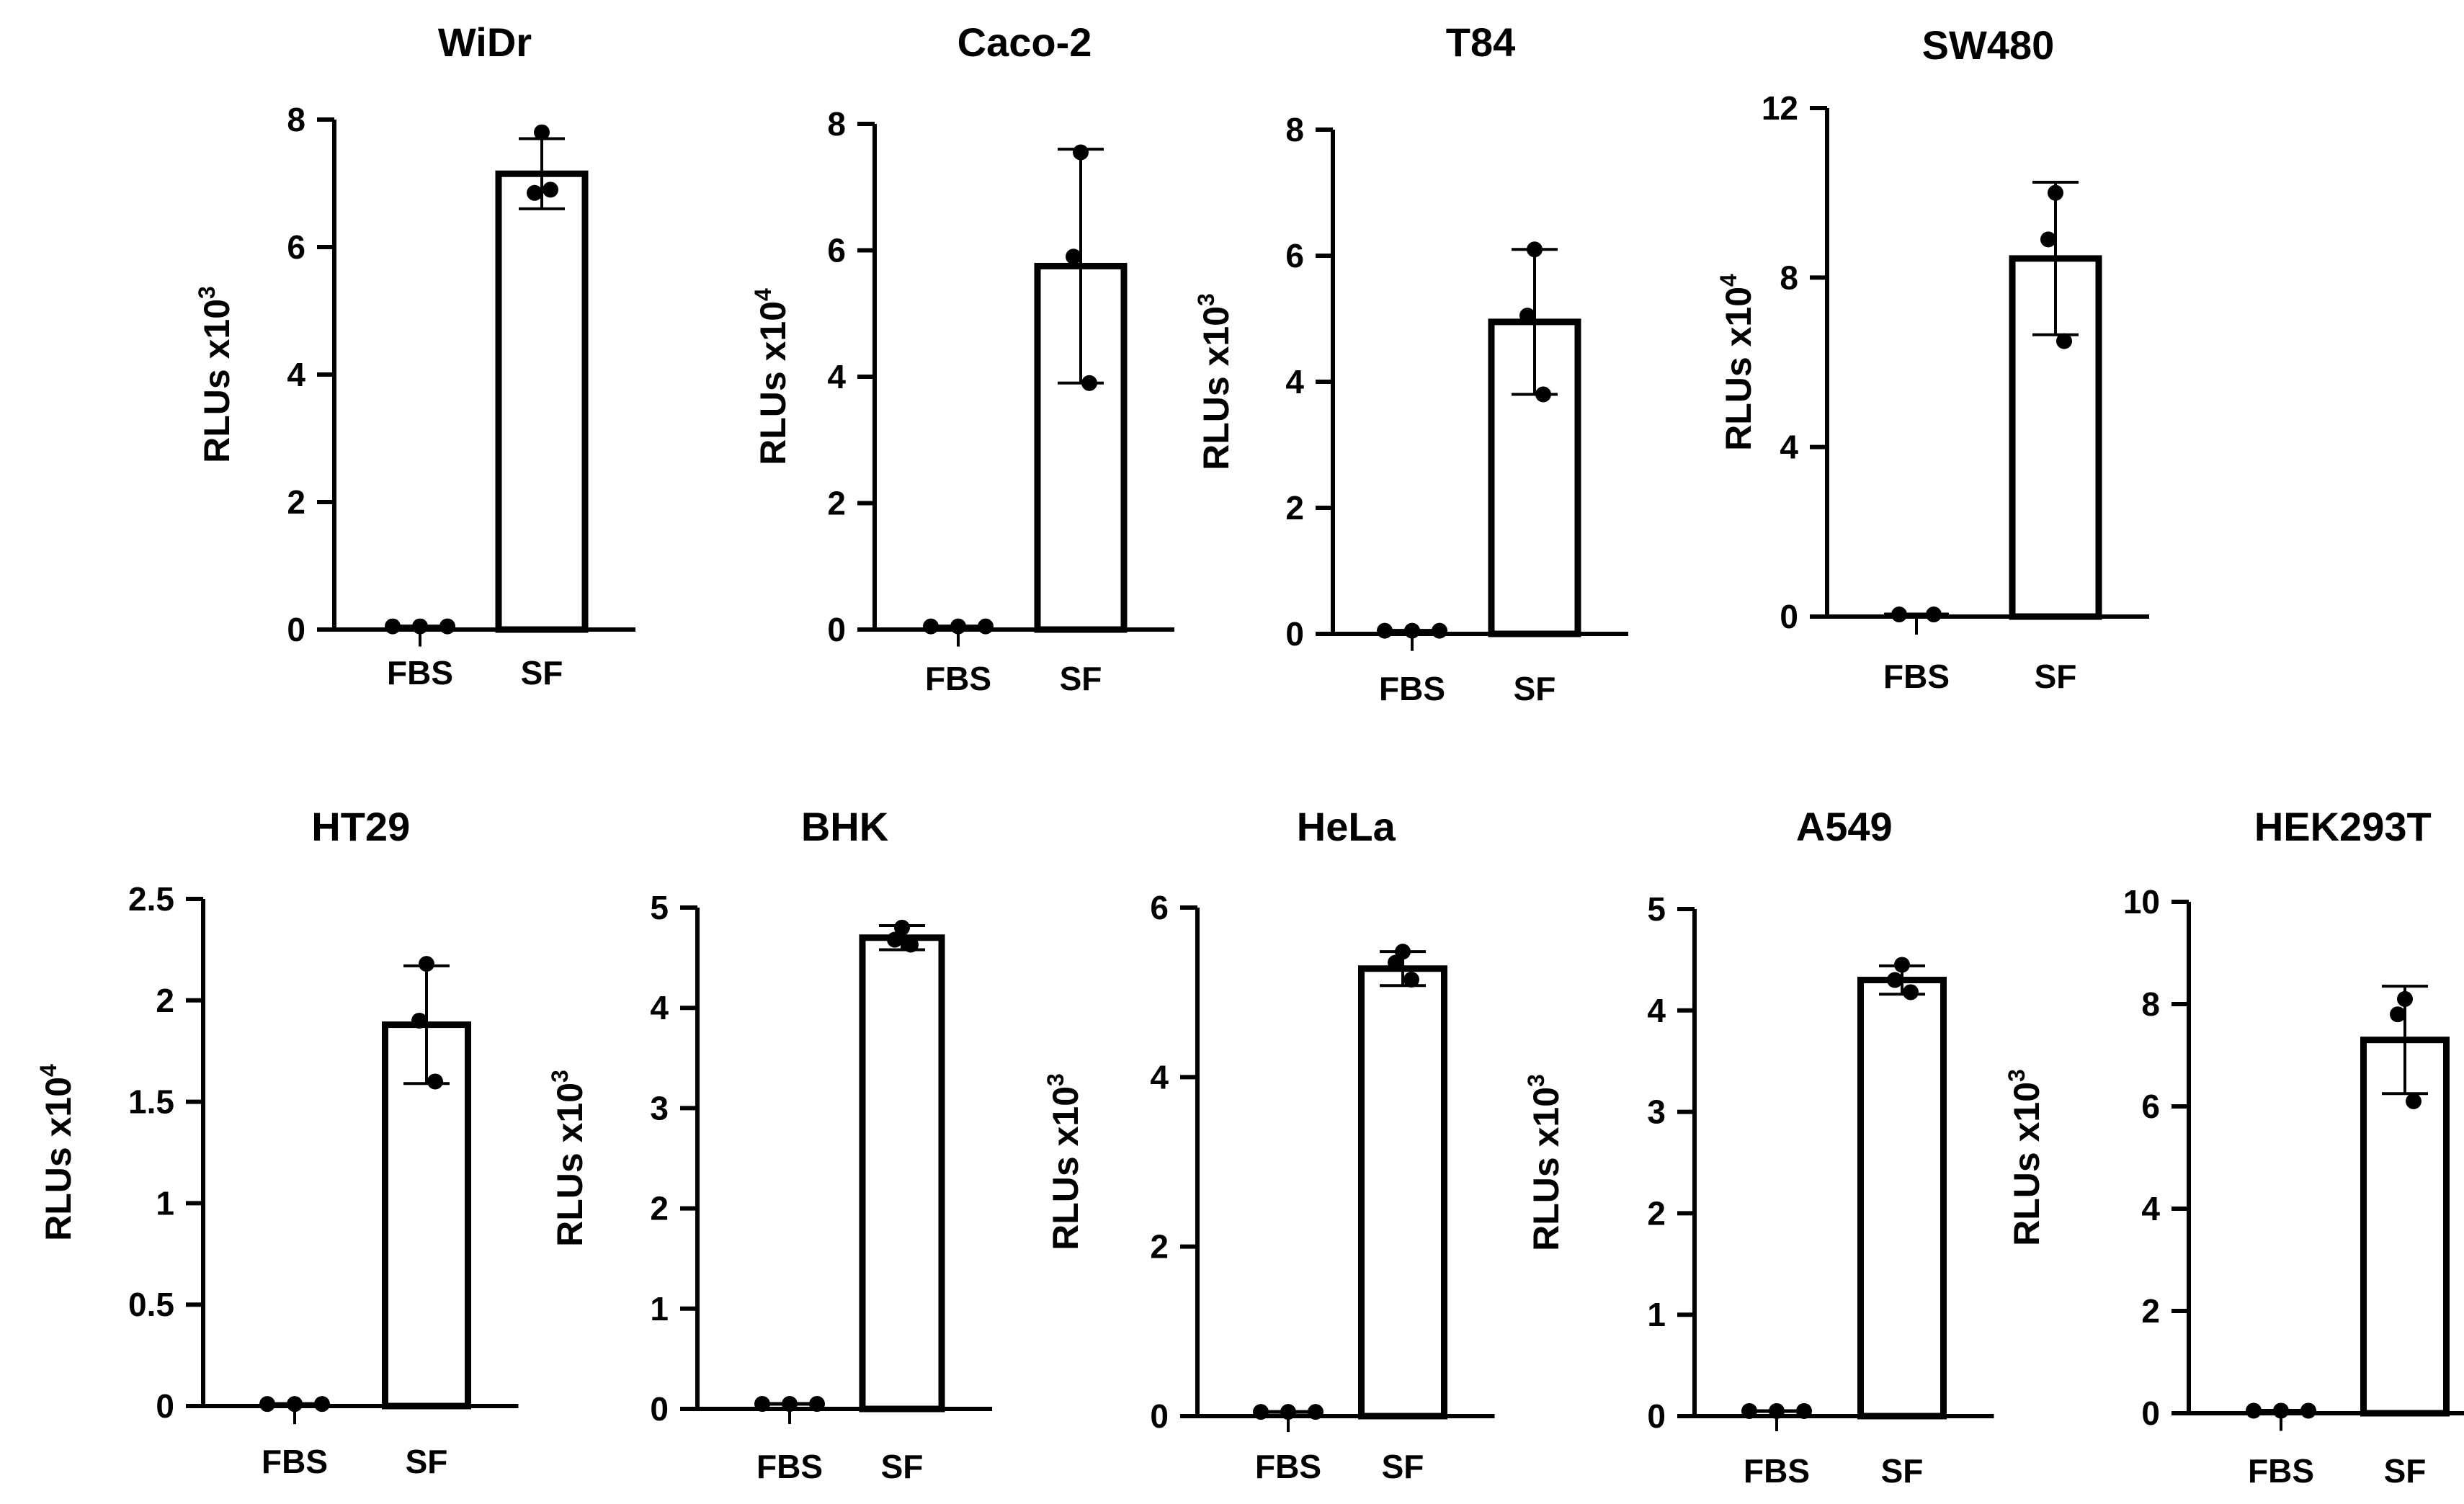 This screenshot has width=2464, height=1504. What do you see at coordinates (277, 1142) in the screenshot?
I see `panel-ht29: HT29 0 0.5 1 1.5 2 2.5 RLUs x104 FBS SF` at bounding box center [277, 1142].